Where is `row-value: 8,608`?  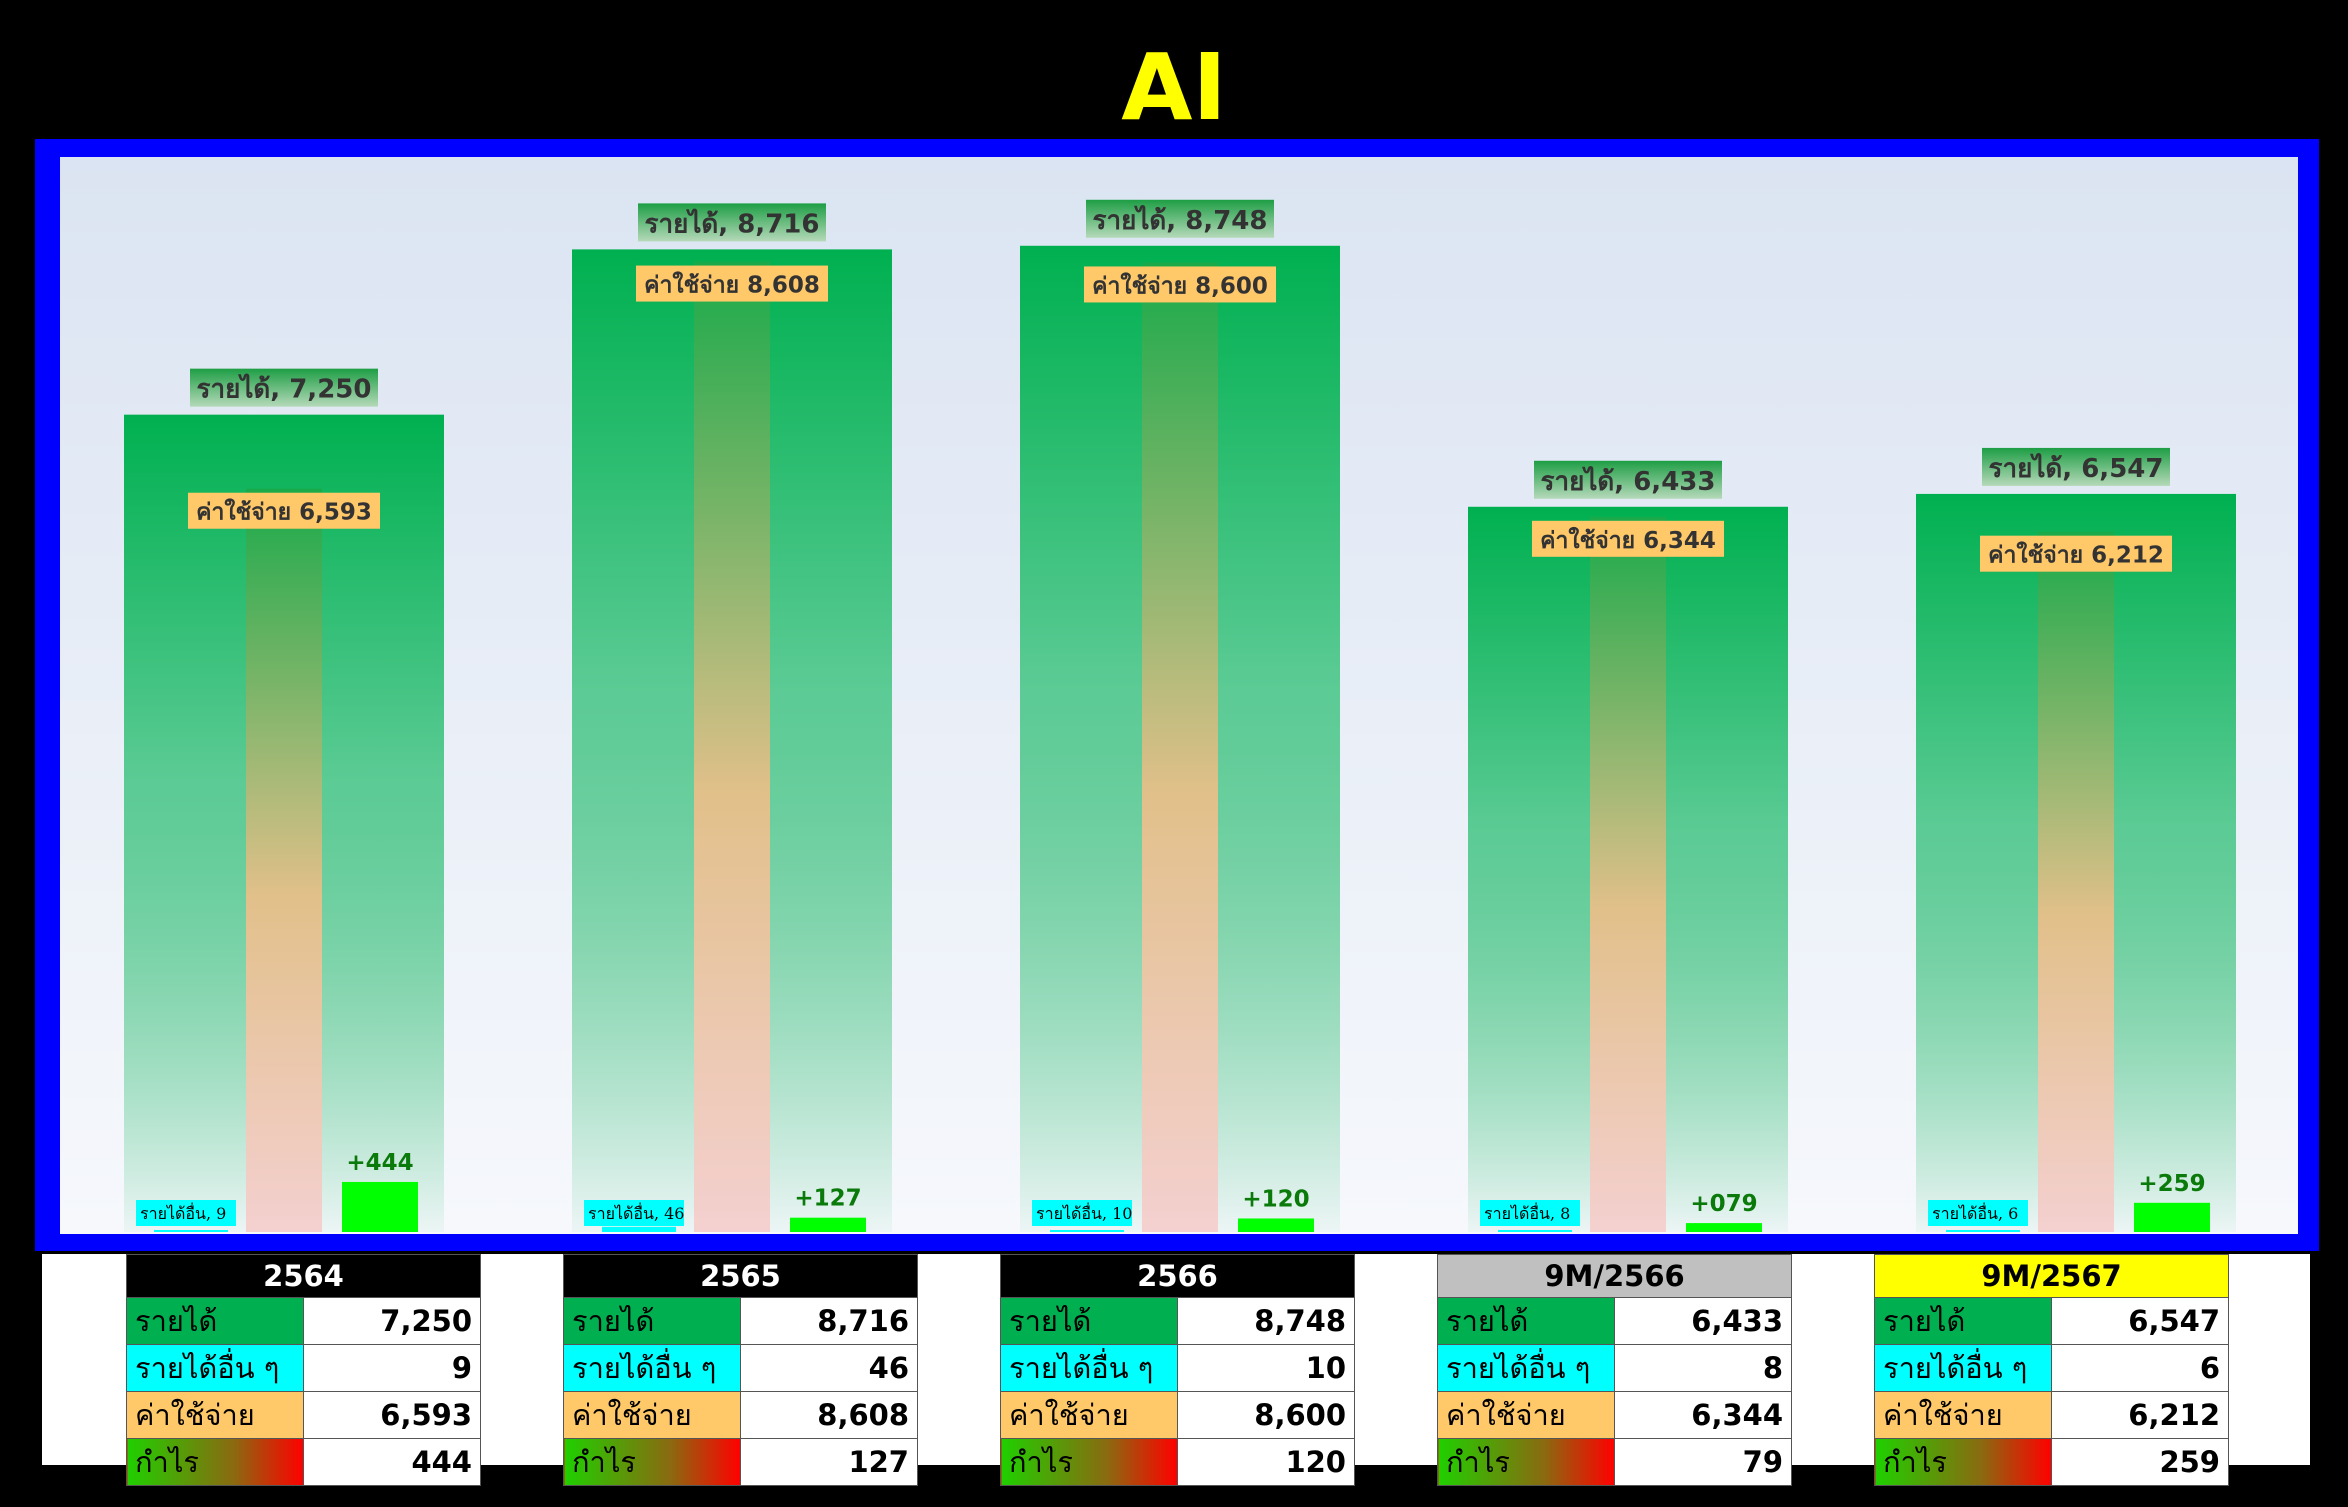 row-value: 8,608 is located at coordinates (829, 1415).